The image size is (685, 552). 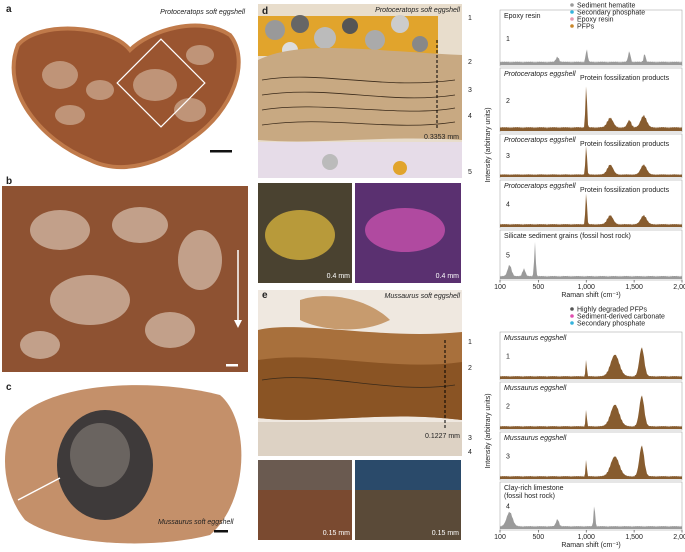 I want to click on x-tick-label: 2,000, so click(x=679, y=537).